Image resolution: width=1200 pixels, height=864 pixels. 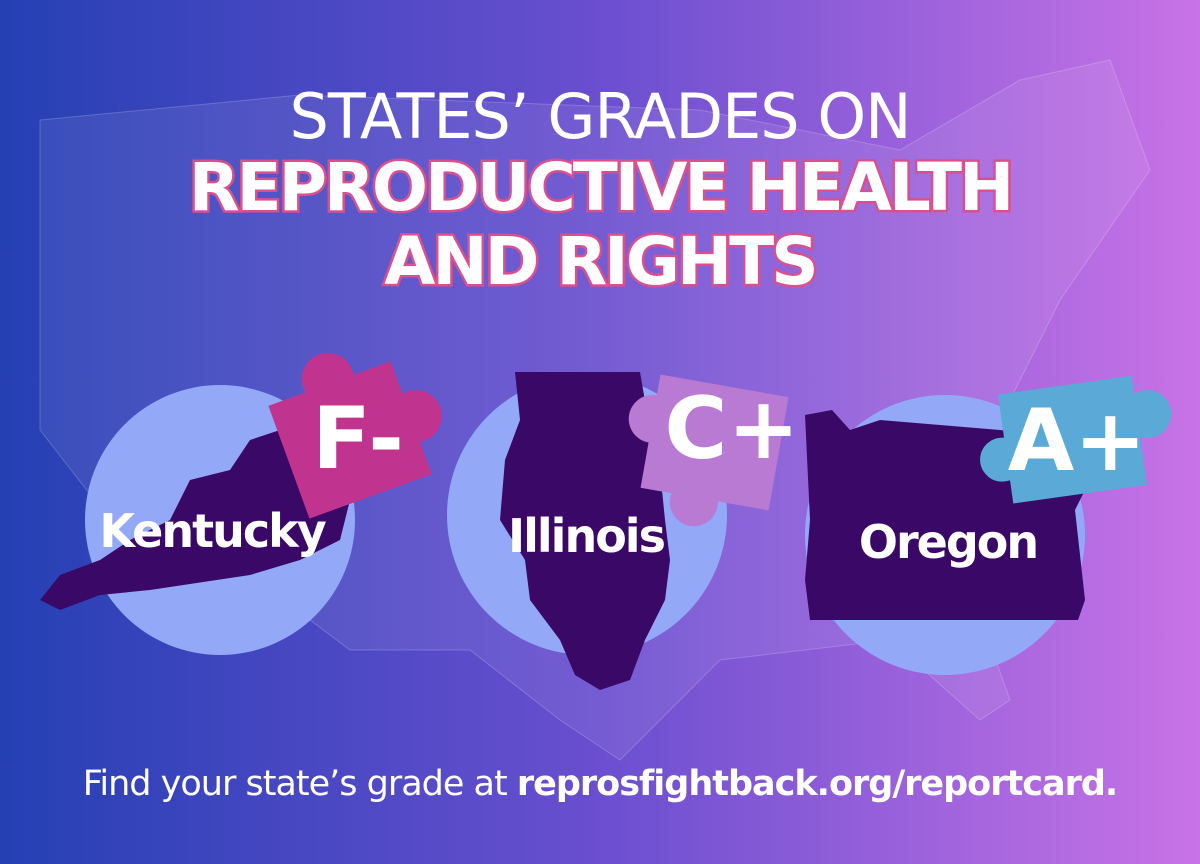 I want to click on state-name: Kentucky, so click(x=212, y=531).